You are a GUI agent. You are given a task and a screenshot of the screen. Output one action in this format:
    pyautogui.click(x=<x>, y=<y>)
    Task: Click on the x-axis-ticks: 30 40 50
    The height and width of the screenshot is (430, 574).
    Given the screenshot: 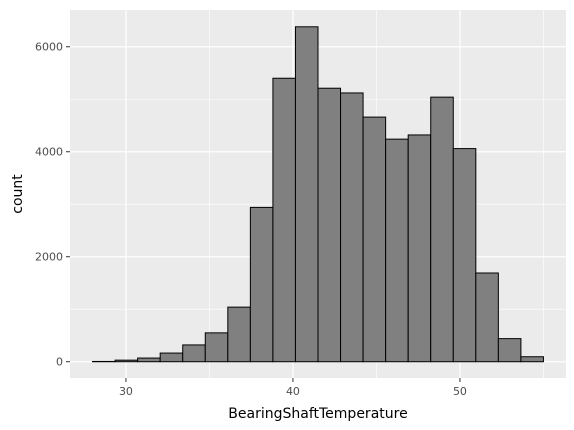 What is the action you would take?
    pyautogui.click(x=293, y=388)
    